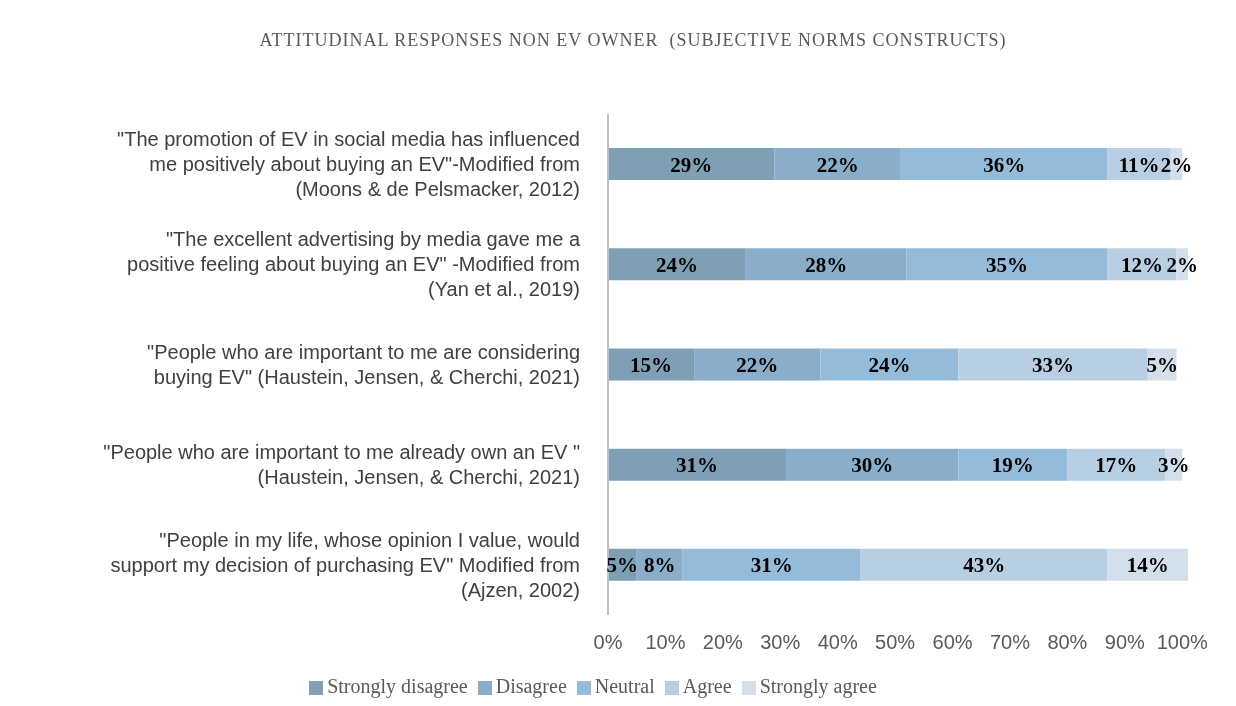  I want to click on data-label: 8%, so click(659, 565).